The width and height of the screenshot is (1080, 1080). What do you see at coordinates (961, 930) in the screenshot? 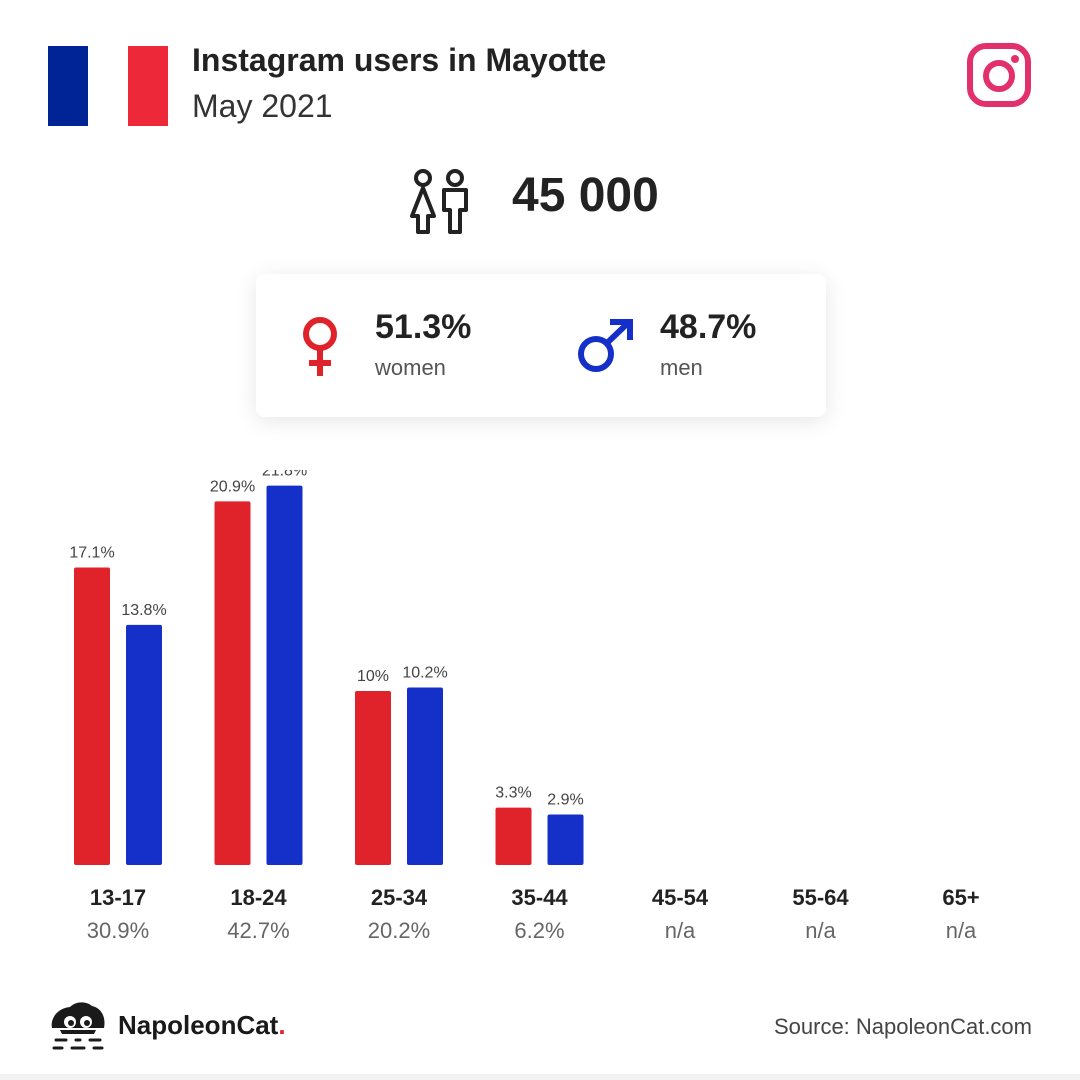
I see `category-total-65+: n/a` at bounding box center [961, 930].